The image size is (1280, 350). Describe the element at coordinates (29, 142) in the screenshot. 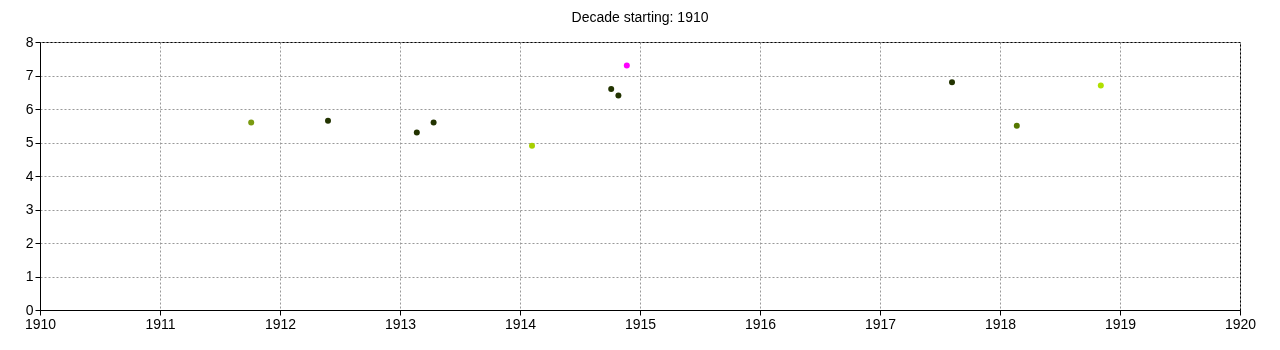

I see `y-tick-label: 5` at that location.